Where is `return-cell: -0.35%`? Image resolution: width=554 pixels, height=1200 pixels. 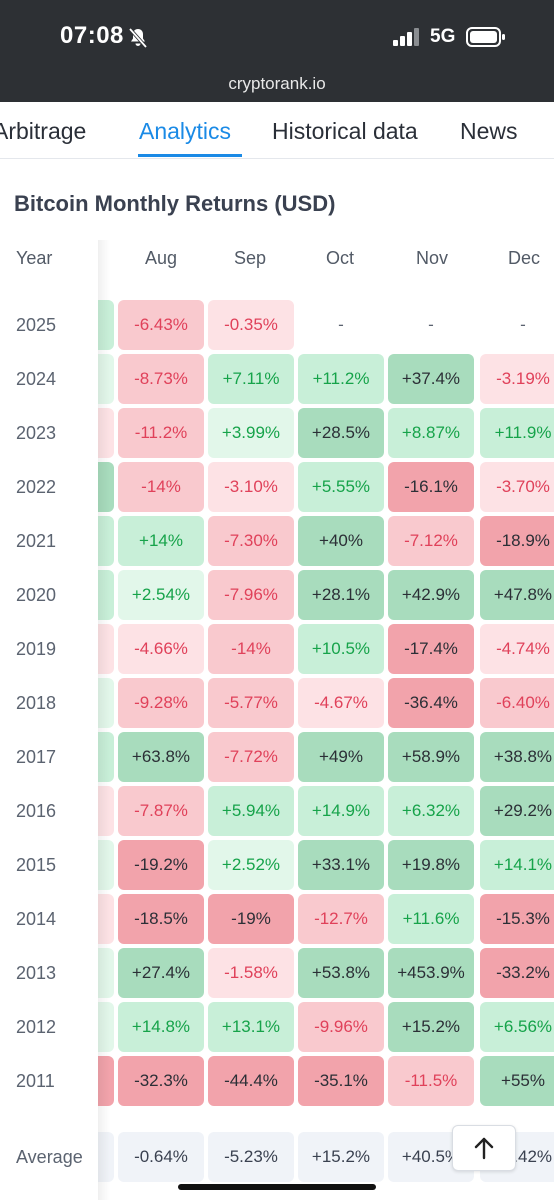
return-cell: -0.35% is located at coordinates (251, 325).